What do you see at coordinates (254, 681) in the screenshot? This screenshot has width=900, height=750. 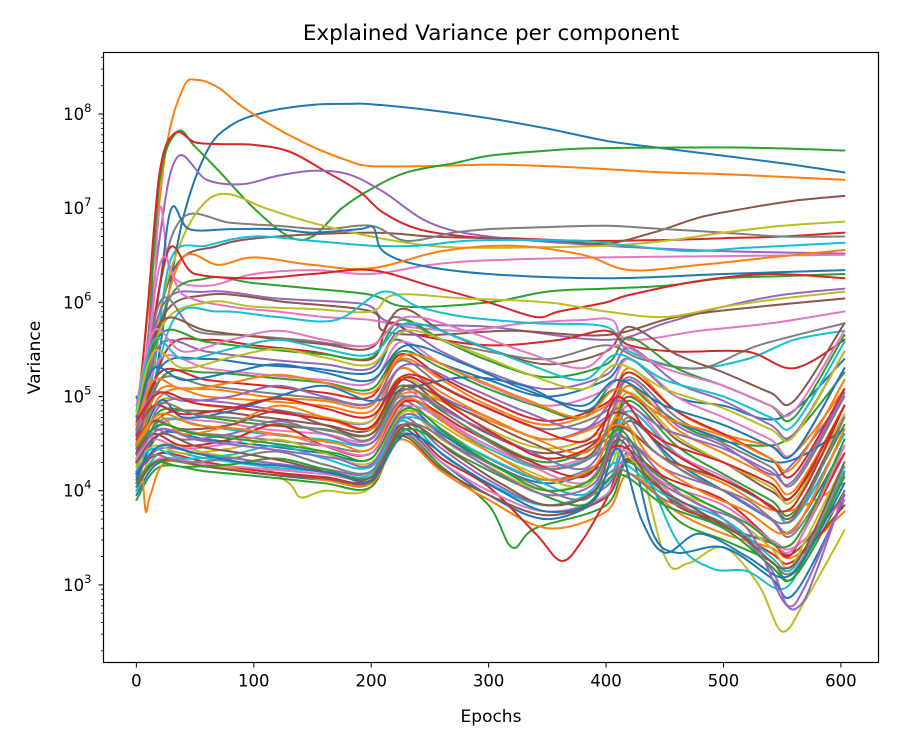 I see `x-tick-label-1: 100` at bounding box center [254, 681].